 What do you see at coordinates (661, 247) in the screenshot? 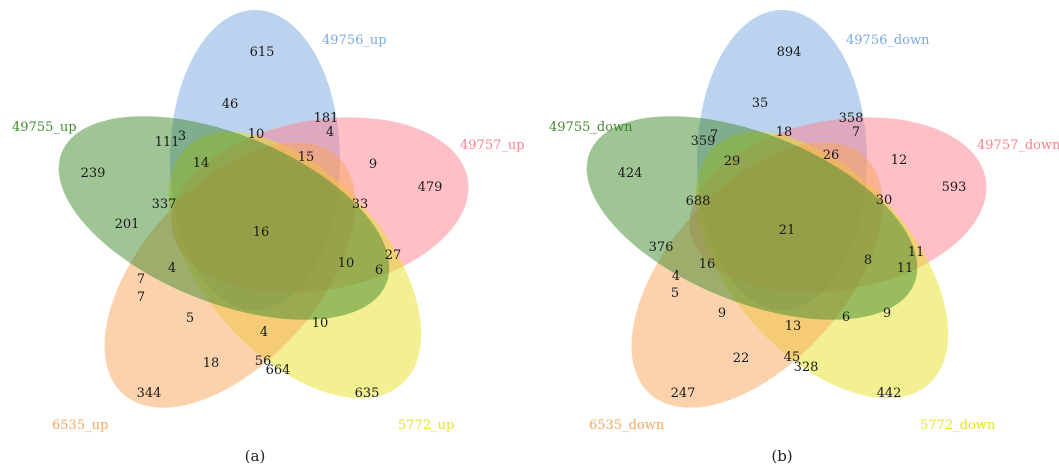
I see `region-count: 376` at bounding box center [661, 247].